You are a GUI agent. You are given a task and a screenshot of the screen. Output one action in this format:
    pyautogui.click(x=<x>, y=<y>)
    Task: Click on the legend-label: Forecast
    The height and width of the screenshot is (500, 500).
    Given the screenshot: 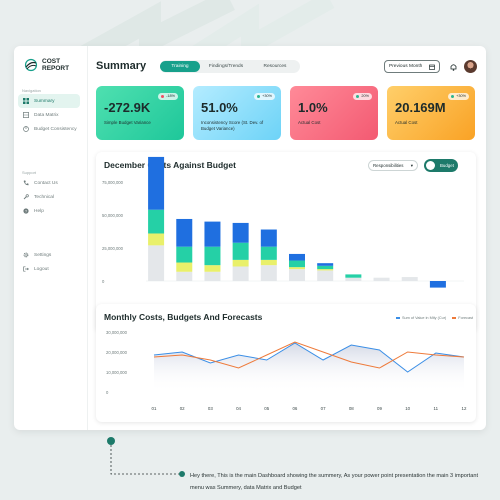 What is the action you would take?
    pyautogui.click(x=466, y=318)
    